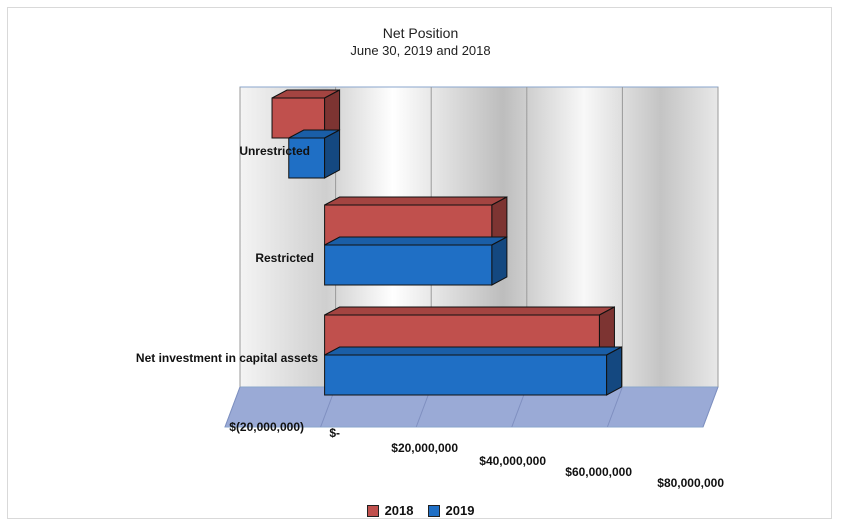 The width and height of the screenshot is (841, 529). I want to click on tick-label: $(20,000,000), so click(266, 427).